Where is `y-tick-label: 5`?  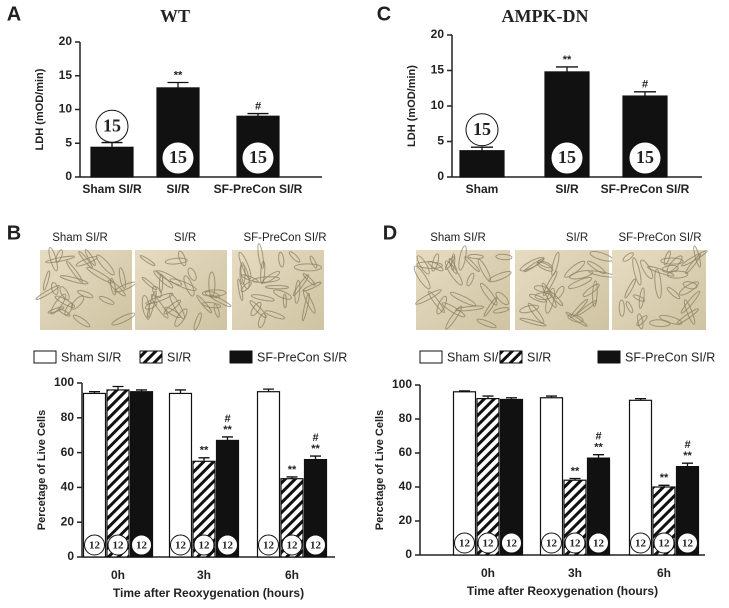
y-tick-label: 5 is located at coordinates (440, 141).